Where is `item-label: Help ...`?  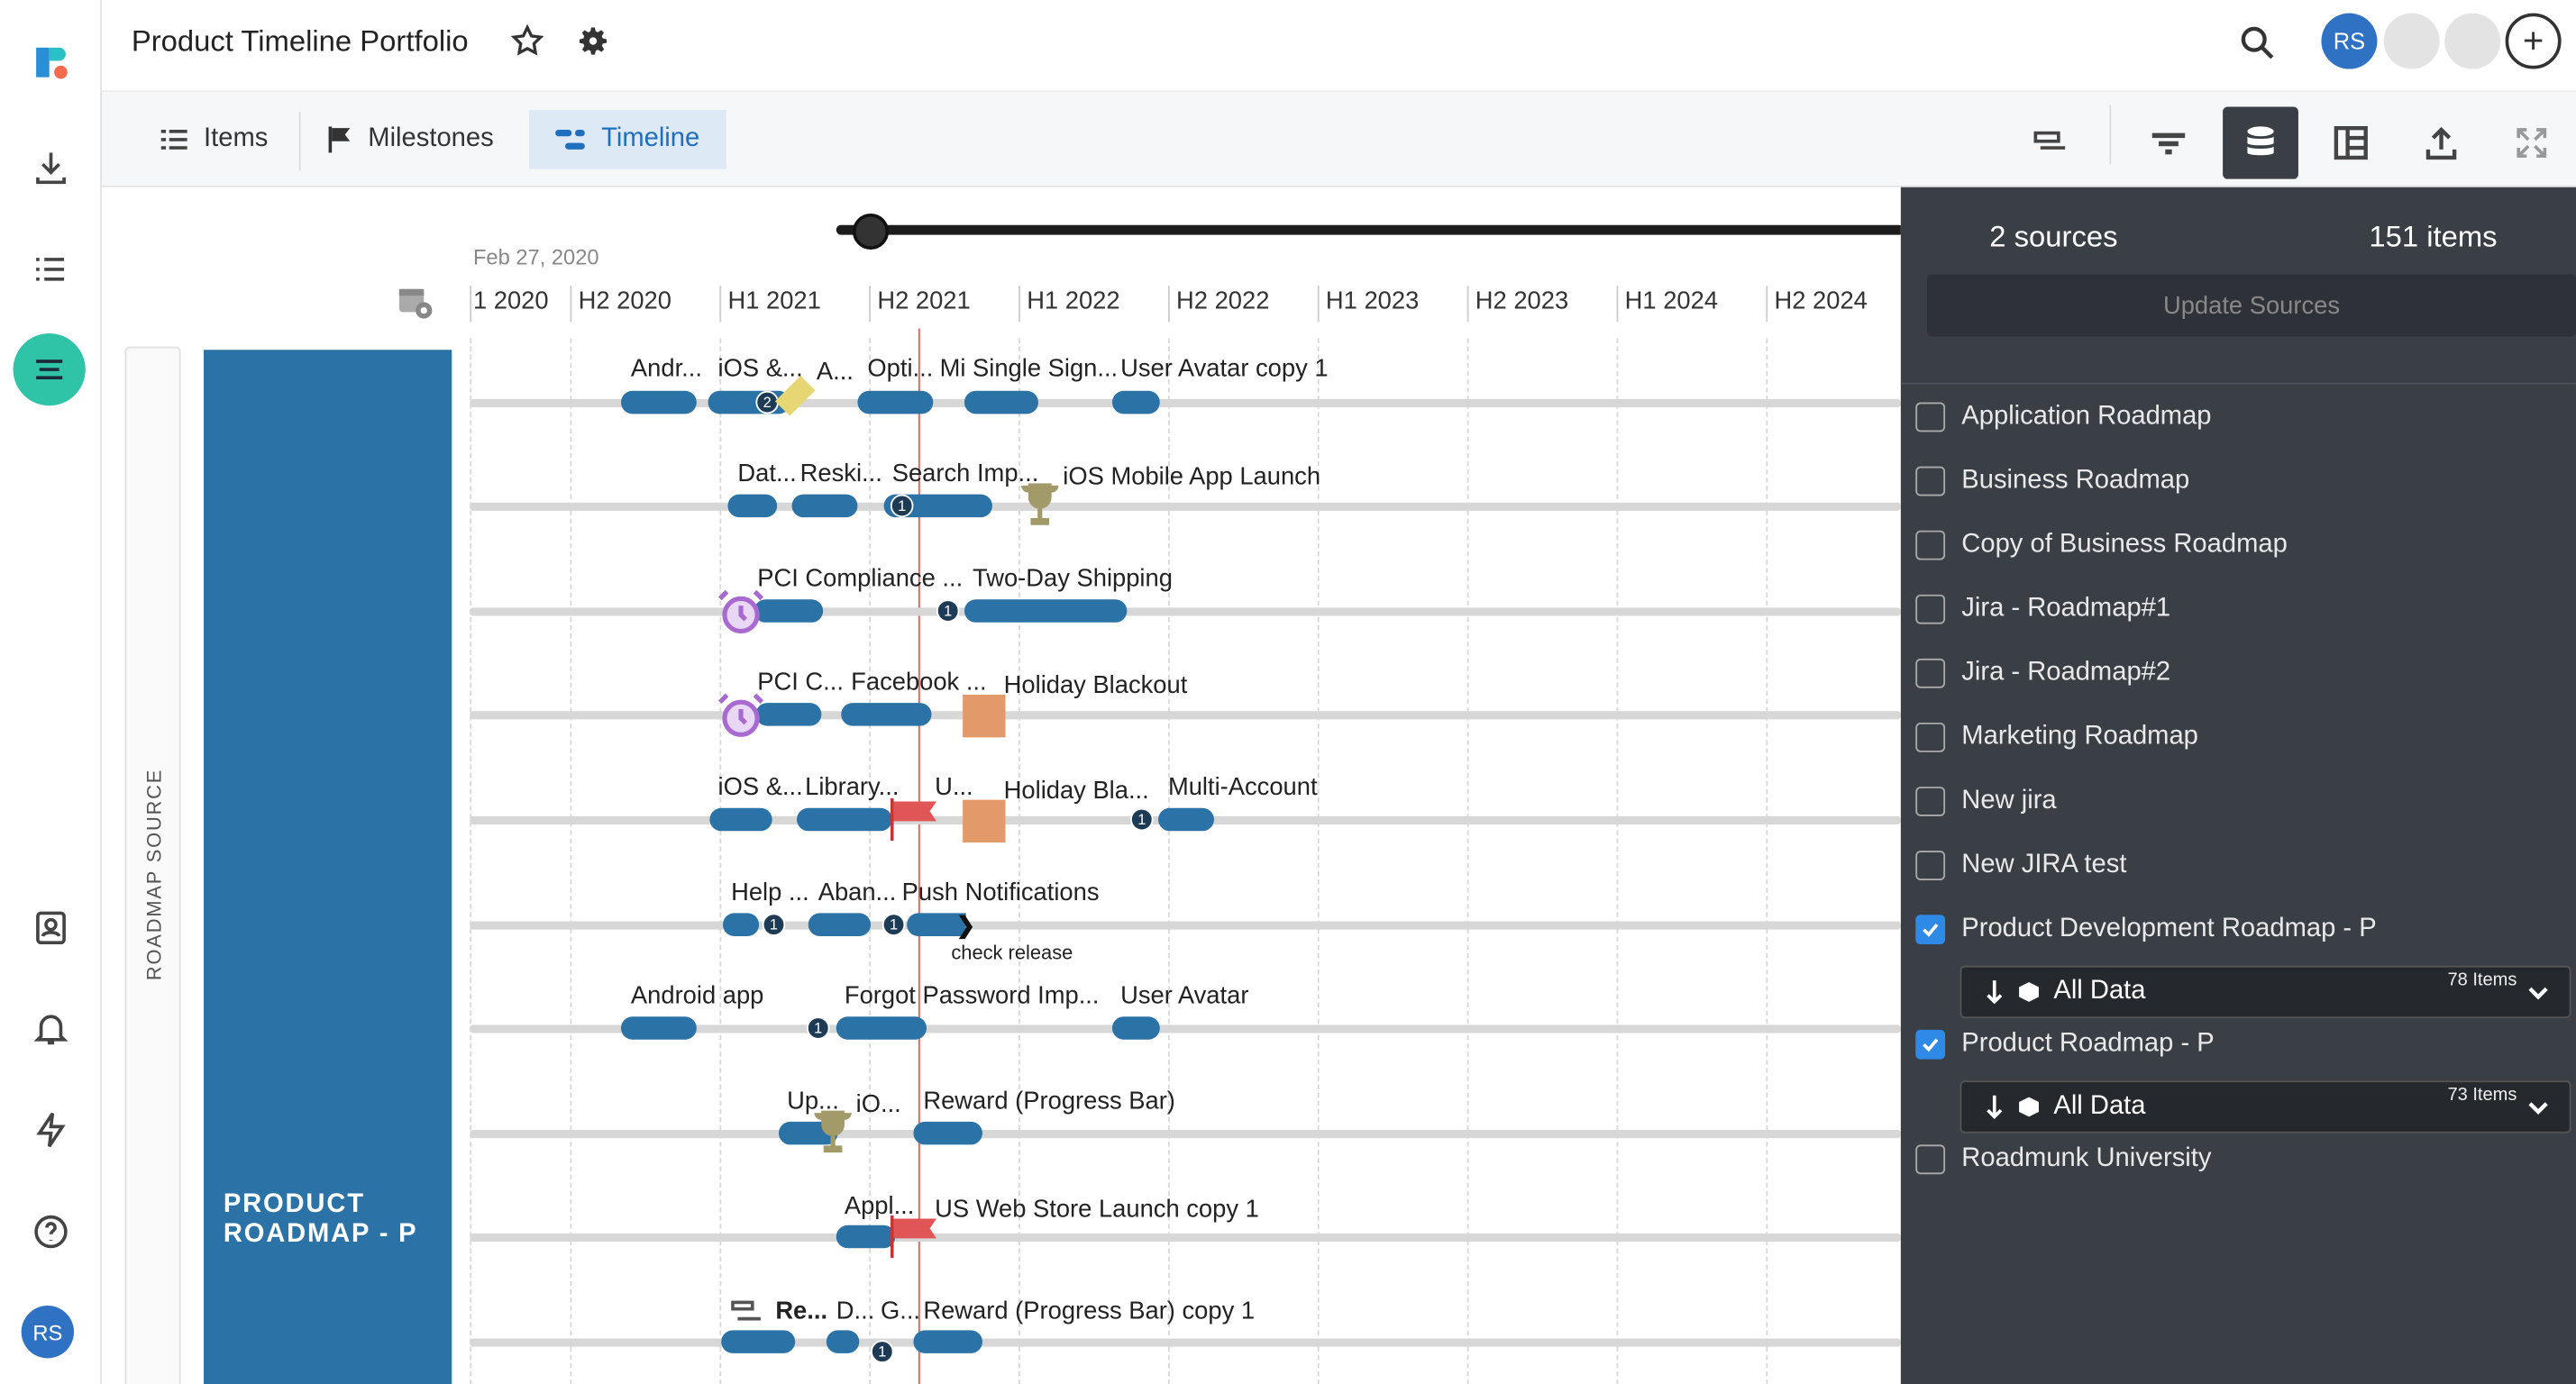 item-label: Help ... is located at coordinates (770, 893).